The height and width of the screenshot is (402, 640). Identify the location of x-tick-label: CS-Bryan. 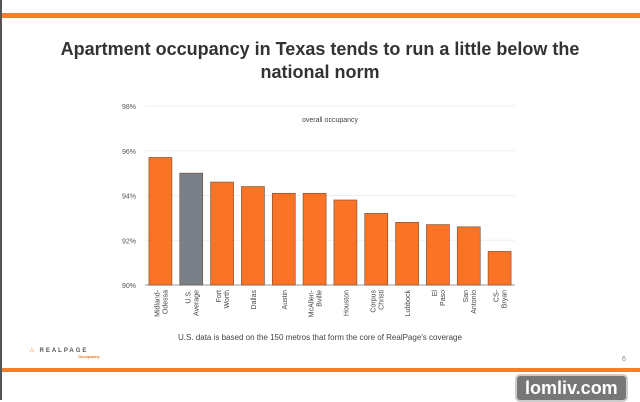
(501, 298).